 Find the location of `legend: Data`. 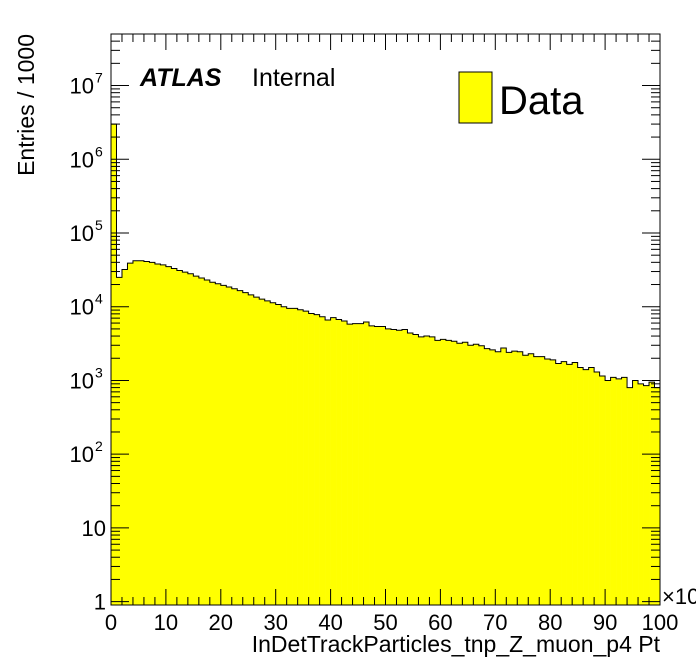

legend: Data is located at coordinates (521, 97).